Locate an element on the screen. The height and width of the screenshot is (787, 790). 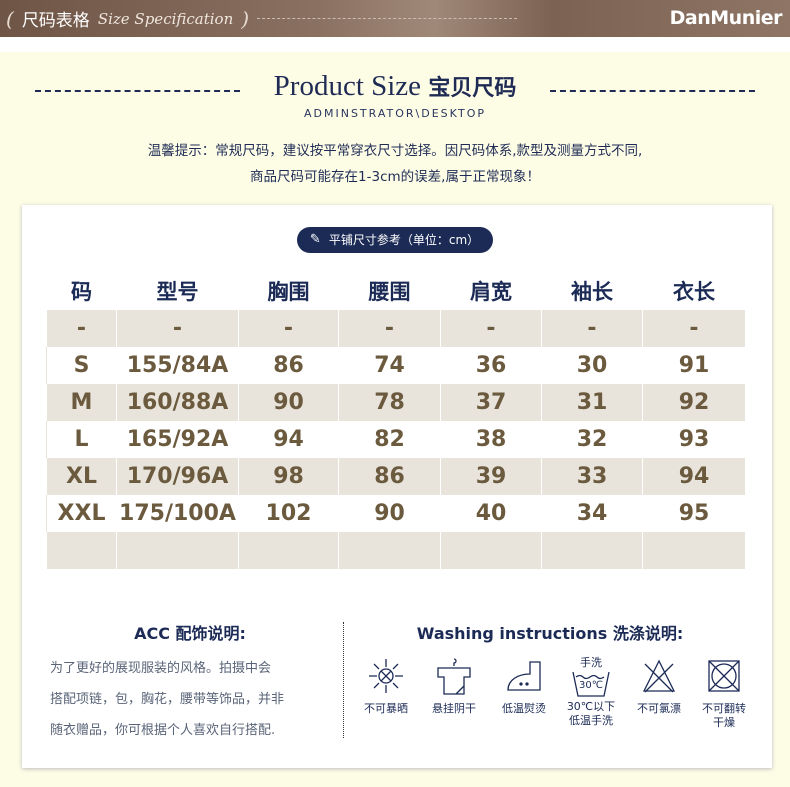
no-tumble-dry-icon is located at coordinates (724, 676).